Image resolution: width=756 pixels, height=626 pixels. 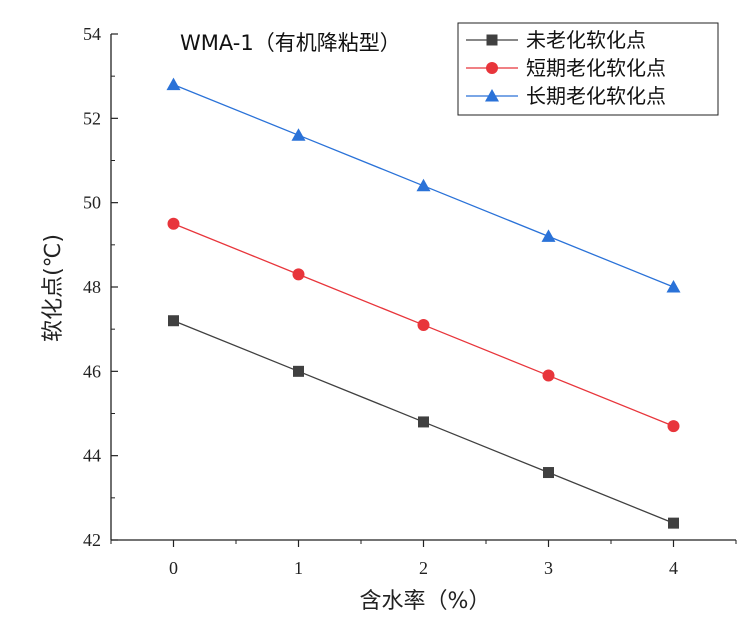 I want to click on y-ticks: 42 44 46 48 50 52 54, so click(x=100, y=287).